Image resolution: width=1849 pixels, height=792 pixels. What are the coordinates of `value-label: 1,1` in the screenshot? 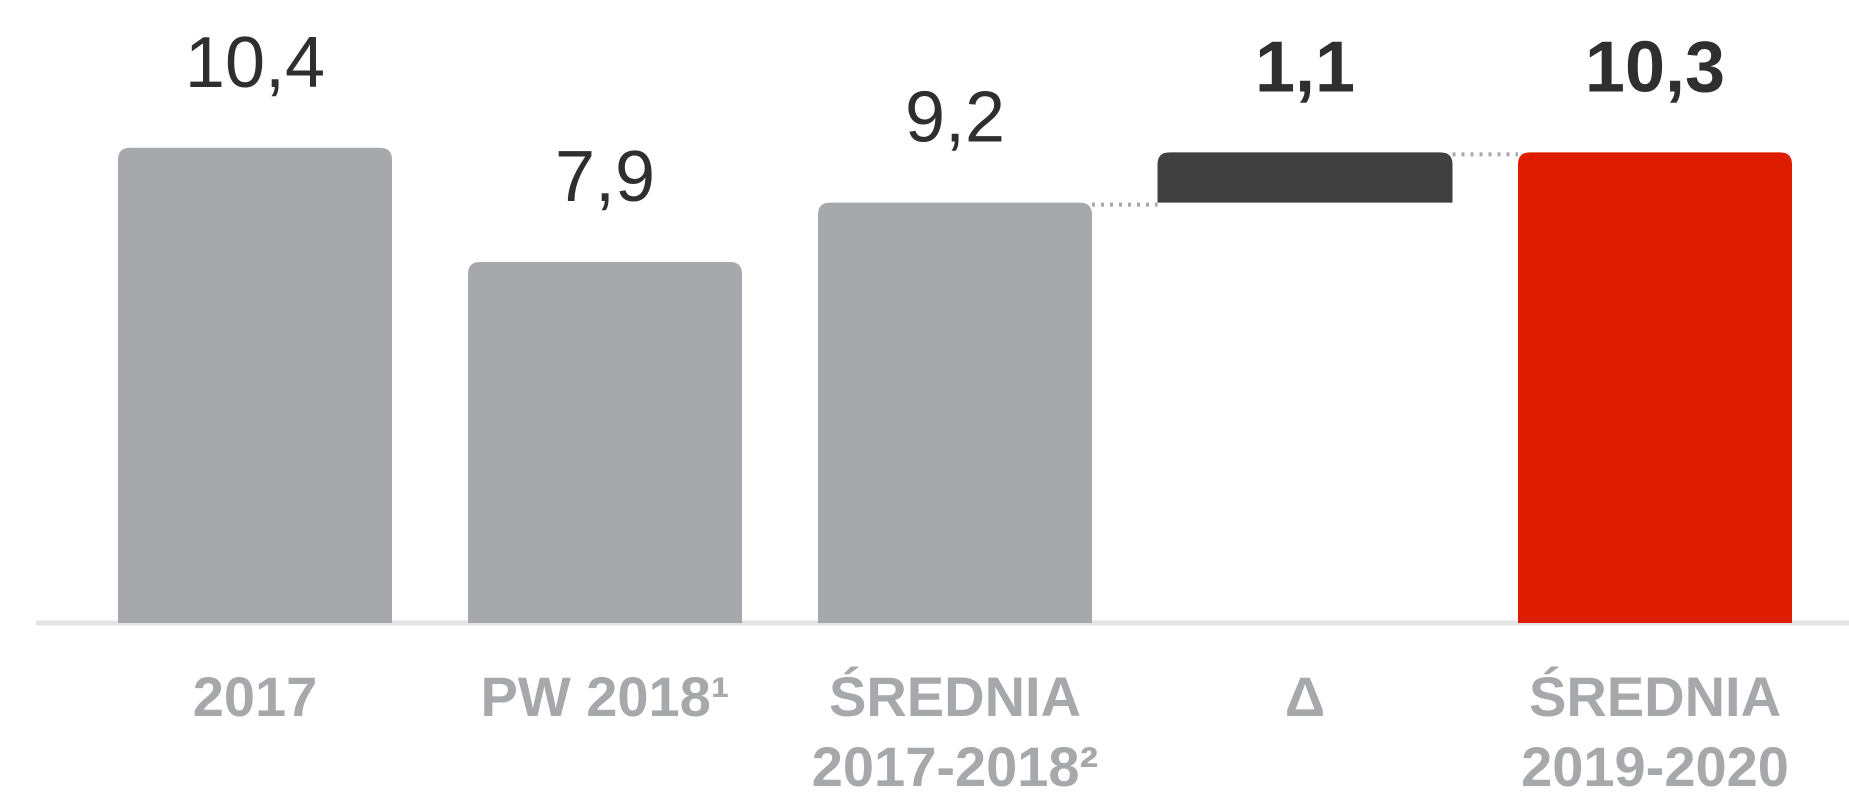 It's located at (1305, 67).